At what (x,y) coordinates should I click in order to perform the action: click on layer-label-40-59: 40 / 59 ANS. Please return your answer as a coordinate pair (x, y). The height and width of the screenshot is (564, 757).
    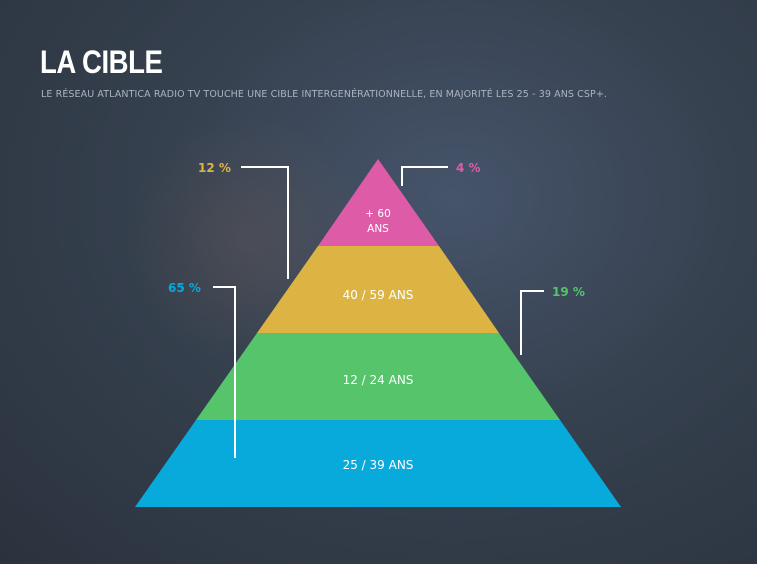
    Looking at the image, I should click on (378, 295).